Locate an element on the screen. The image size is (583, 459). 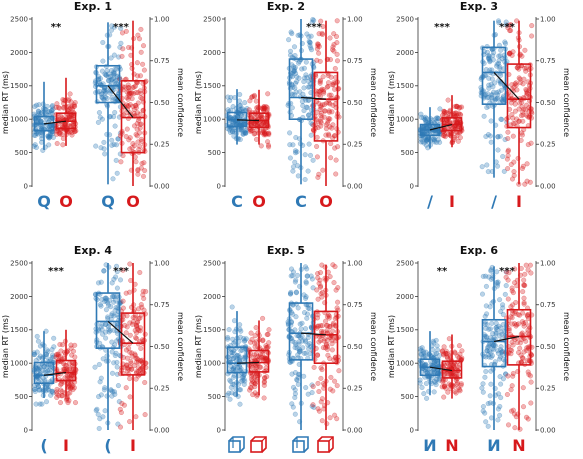
stimulus-cube-icon is located at coordinates (325, 444).